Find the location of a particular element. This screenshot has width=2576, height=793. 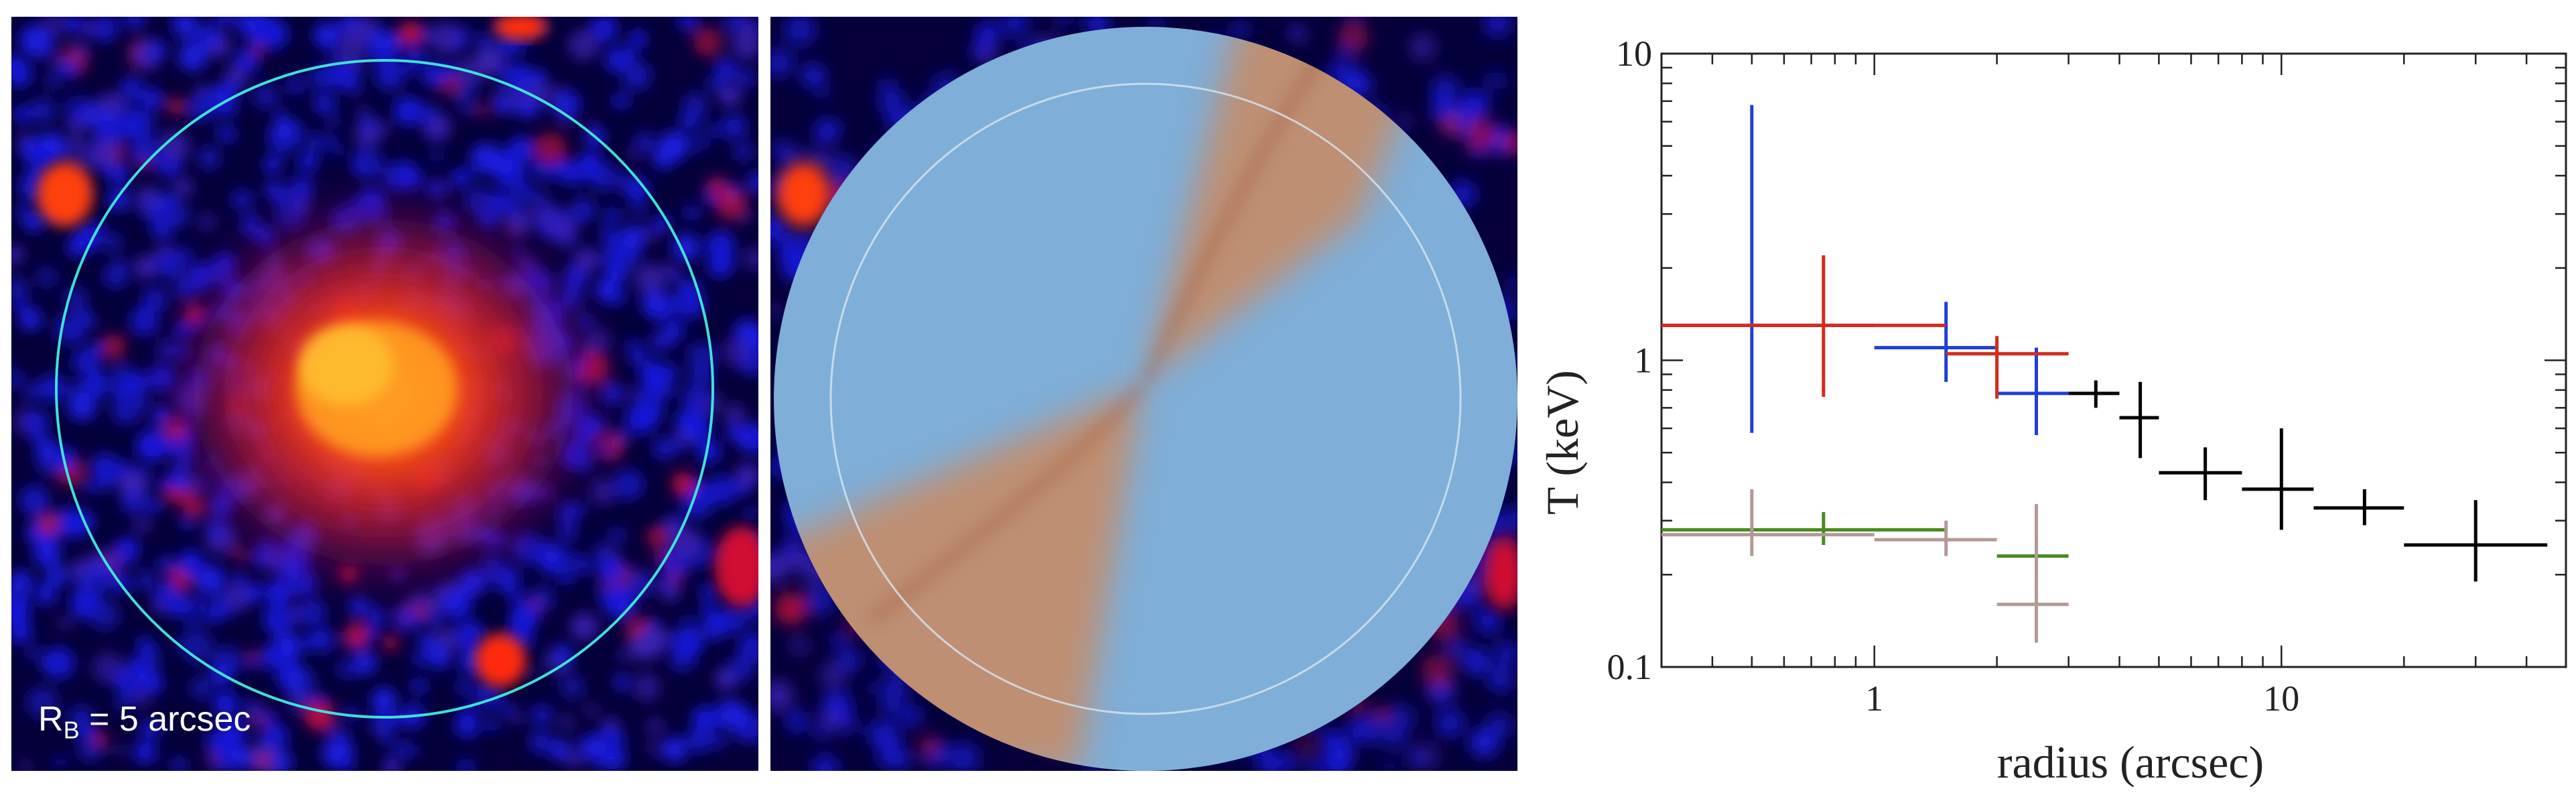

x-axis-label: radius (arcsec) is located at coordinates (2130, 762).